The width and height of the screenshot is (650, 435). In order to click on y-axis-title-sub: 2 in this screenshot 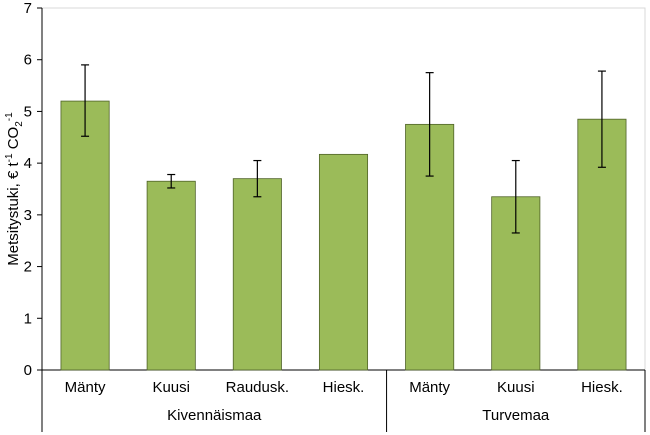, I will do `click(19, 124)`.